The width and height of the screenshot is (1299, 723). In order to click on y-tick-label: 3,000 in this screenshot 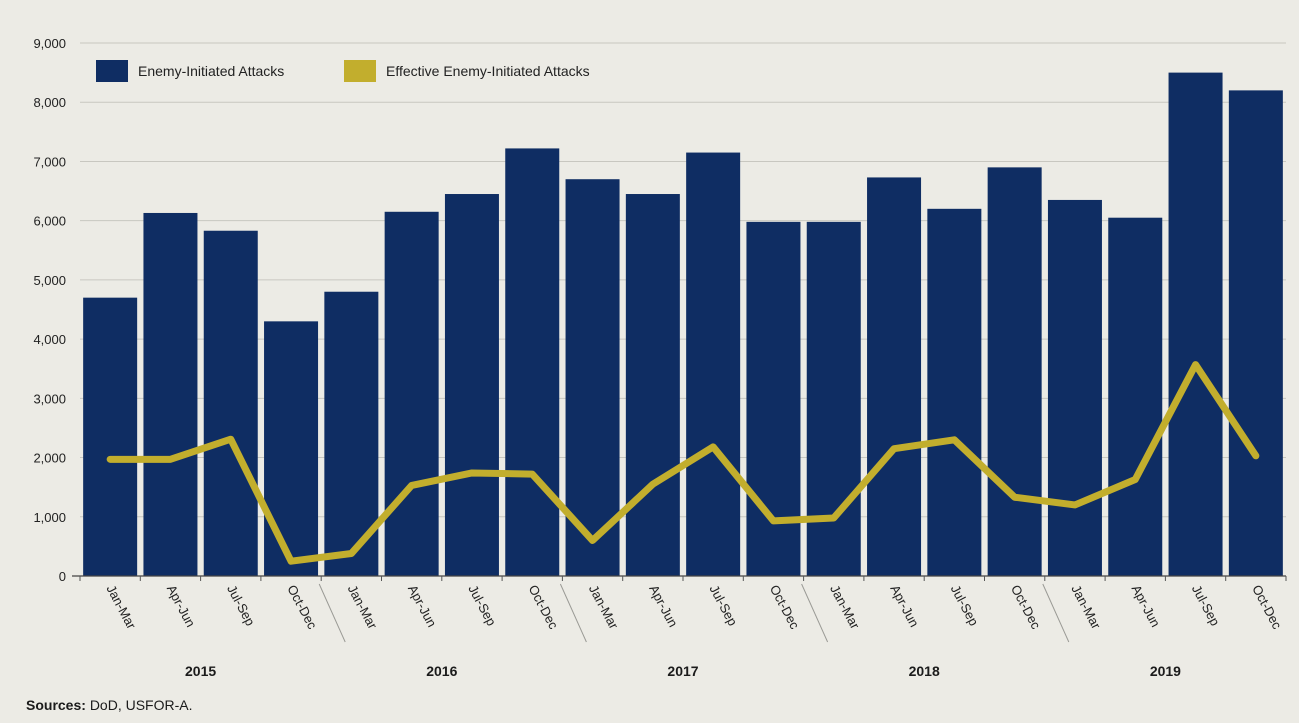, I will do `click(49, 398)`.